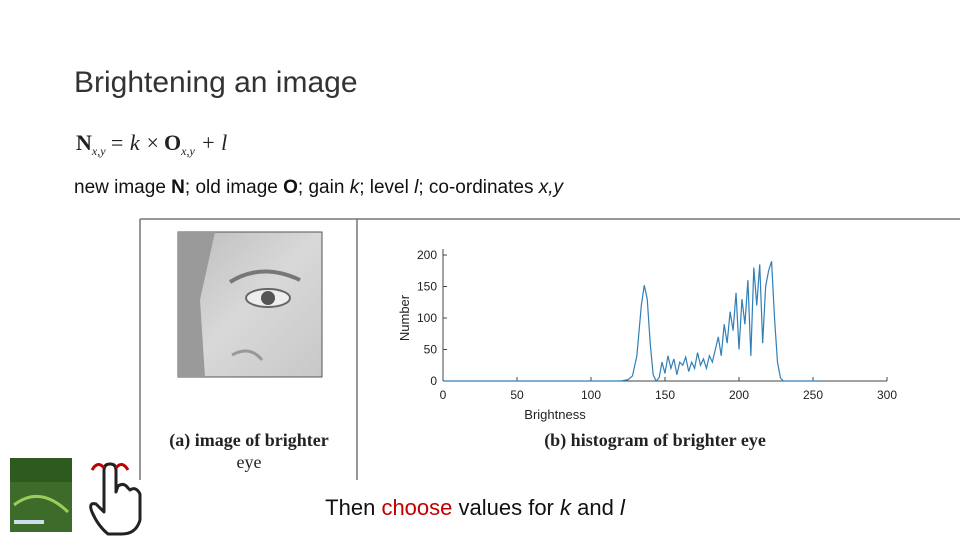  I want to click on footer-part: l, so click(623, 507).